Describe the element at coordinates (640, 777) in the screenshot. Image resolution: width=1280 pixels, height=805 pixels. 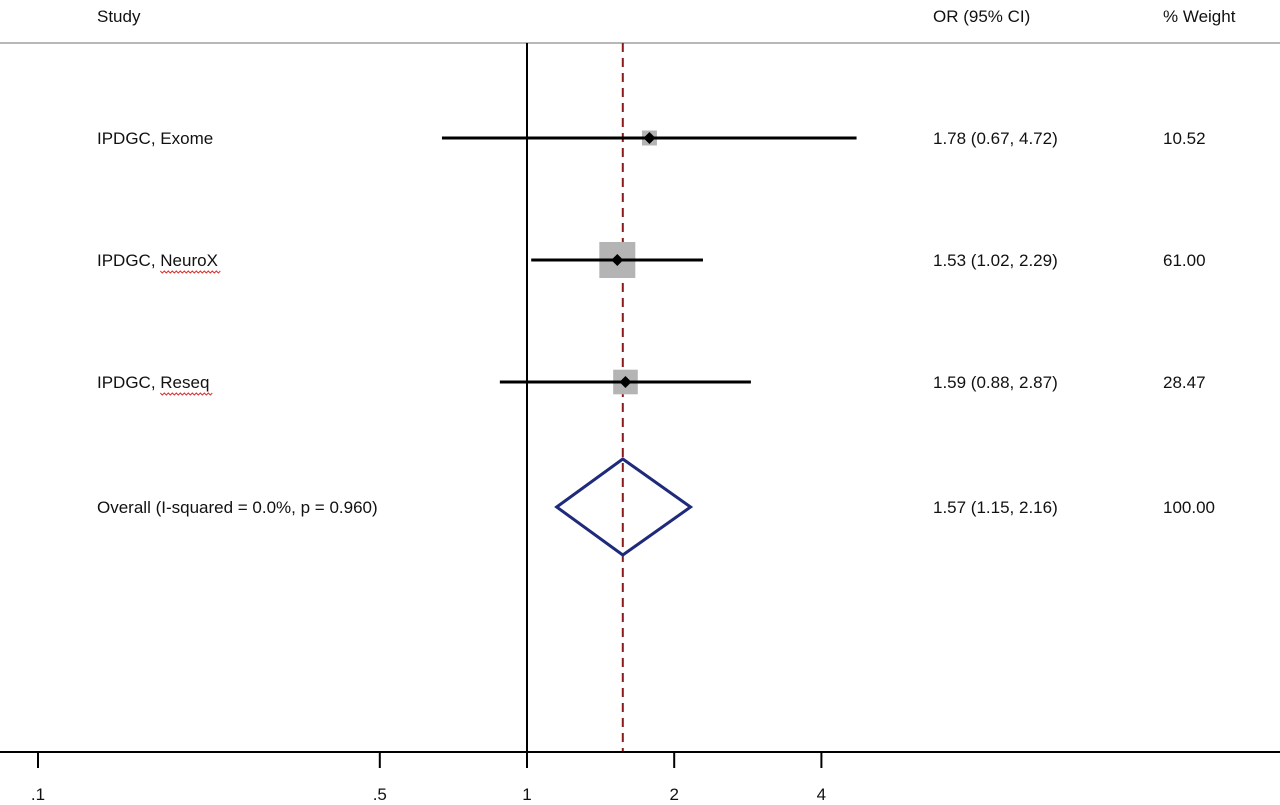
I see `x-axis: .1 .5 1 2 4` at that location.